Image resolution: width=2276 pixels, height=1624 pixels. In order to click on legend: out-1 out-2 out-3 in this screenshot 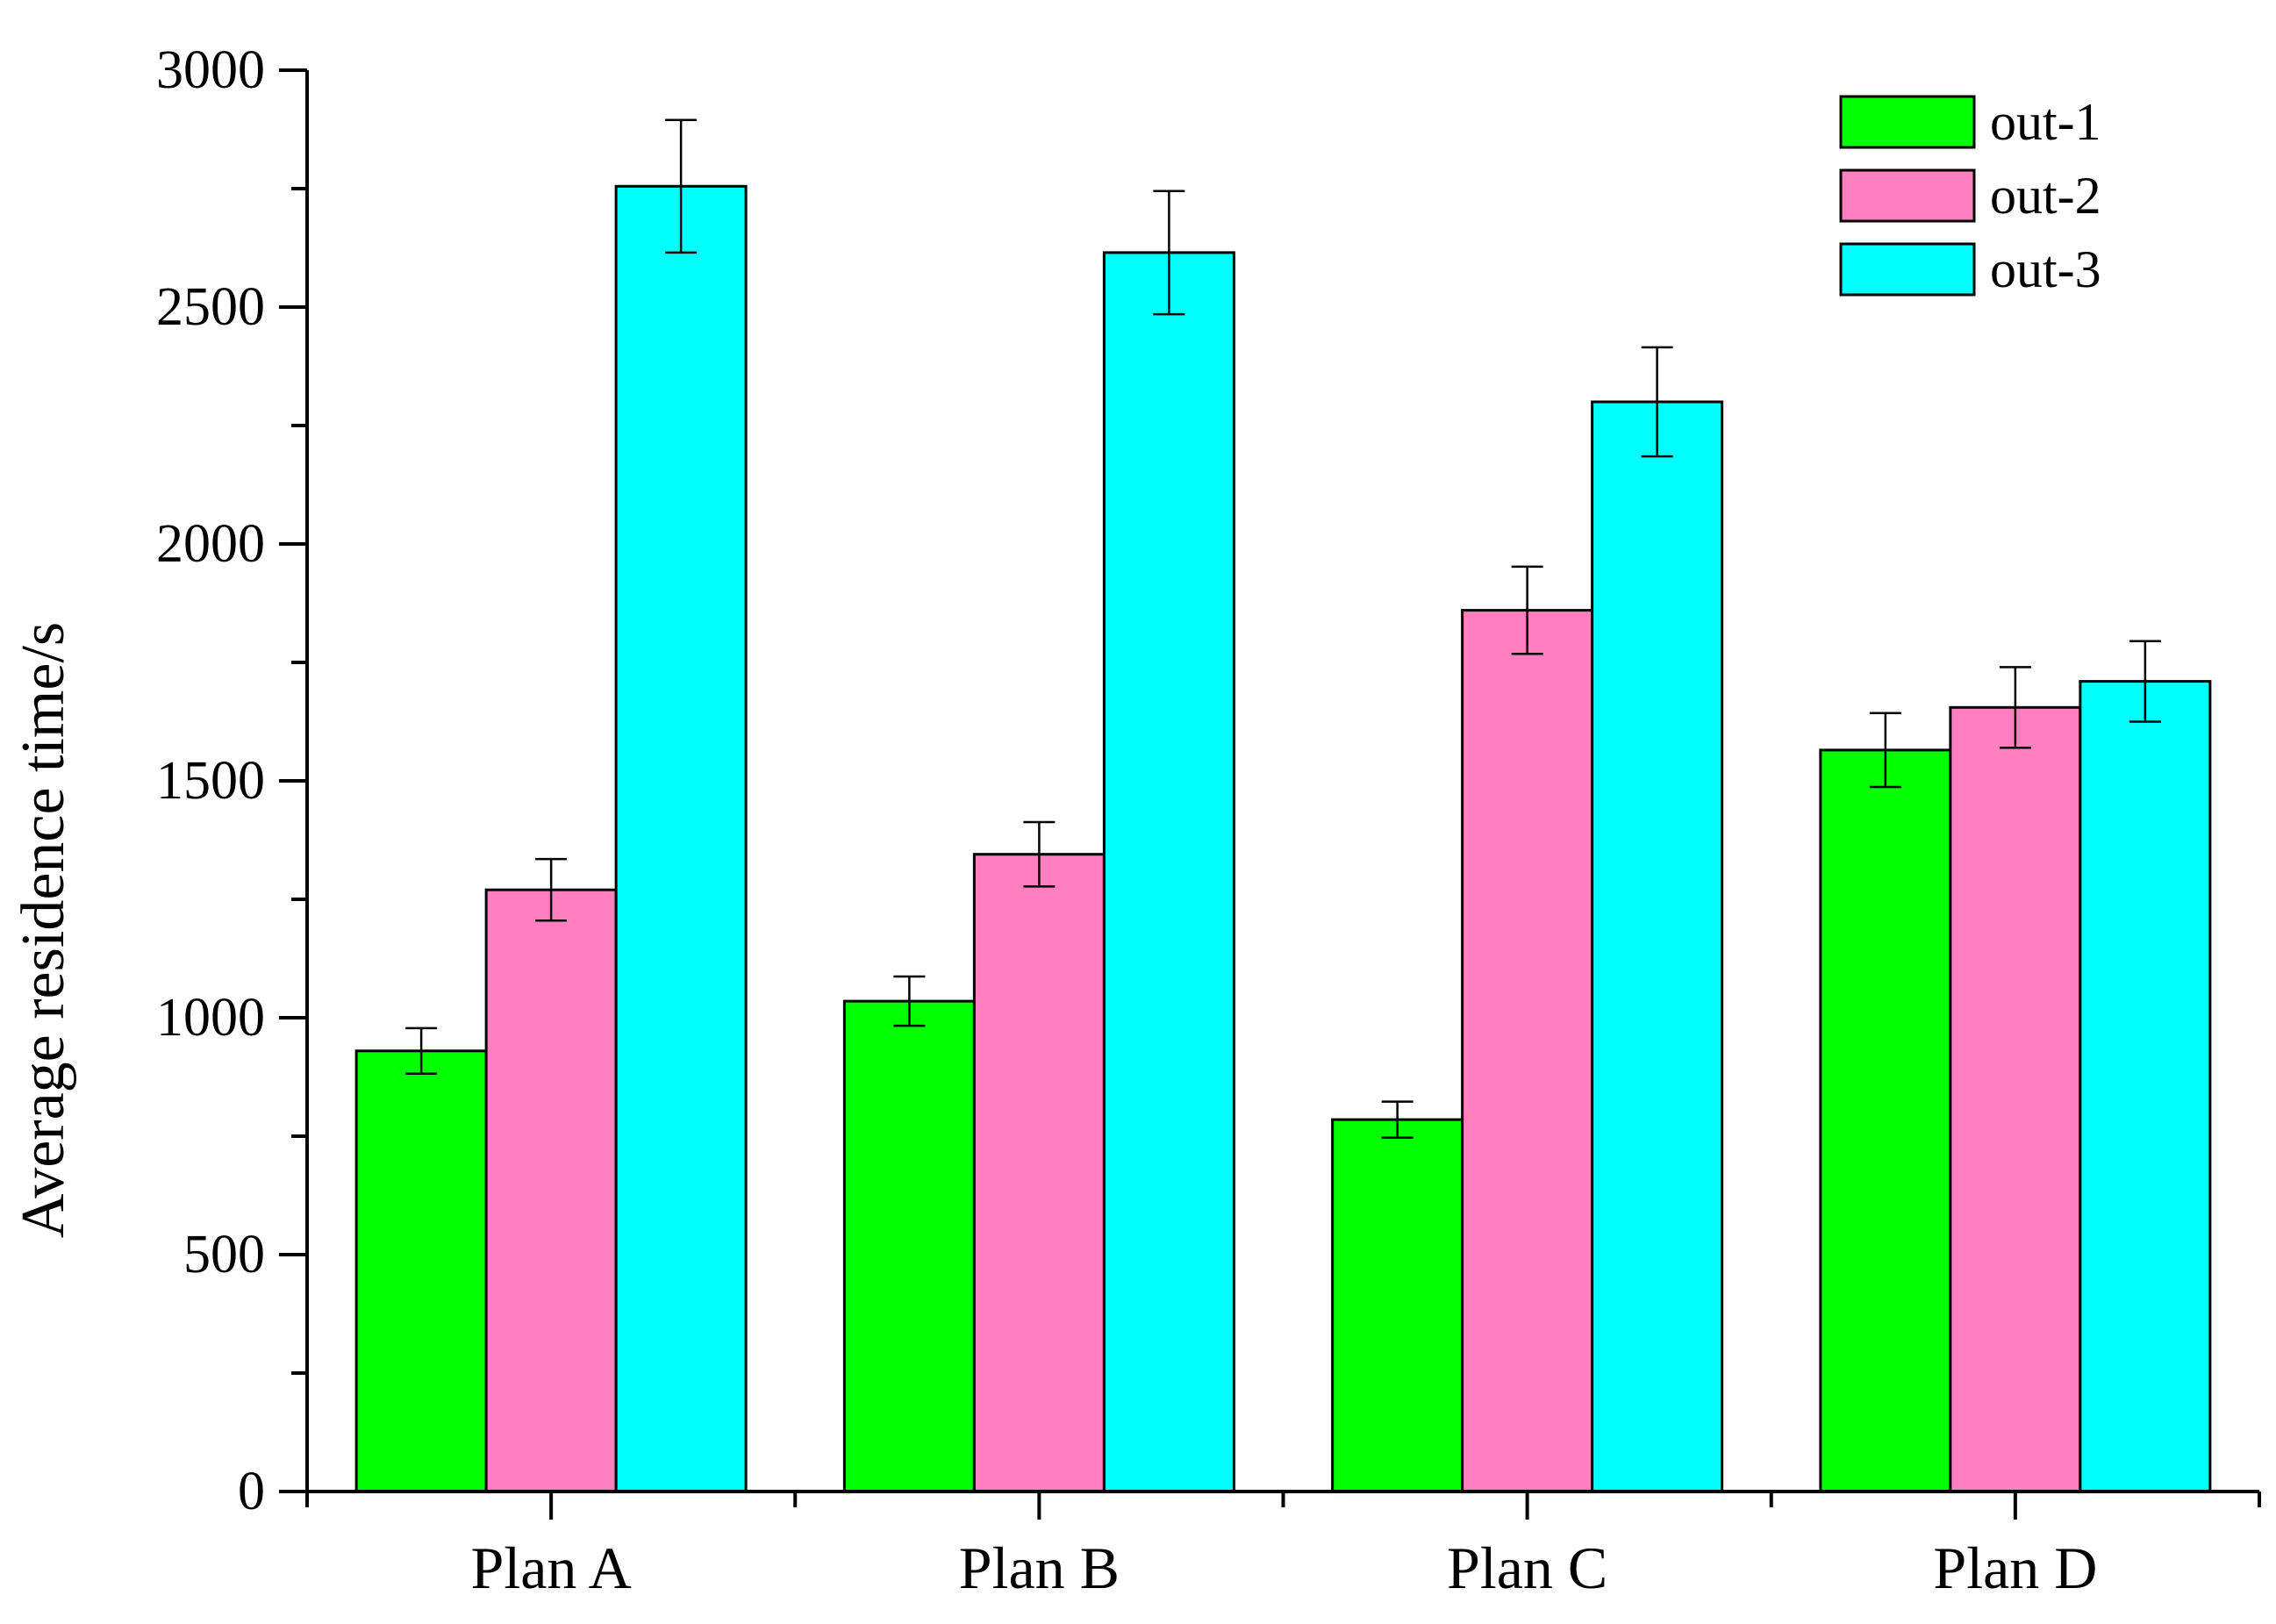, I will do `click(1970, 196)`.